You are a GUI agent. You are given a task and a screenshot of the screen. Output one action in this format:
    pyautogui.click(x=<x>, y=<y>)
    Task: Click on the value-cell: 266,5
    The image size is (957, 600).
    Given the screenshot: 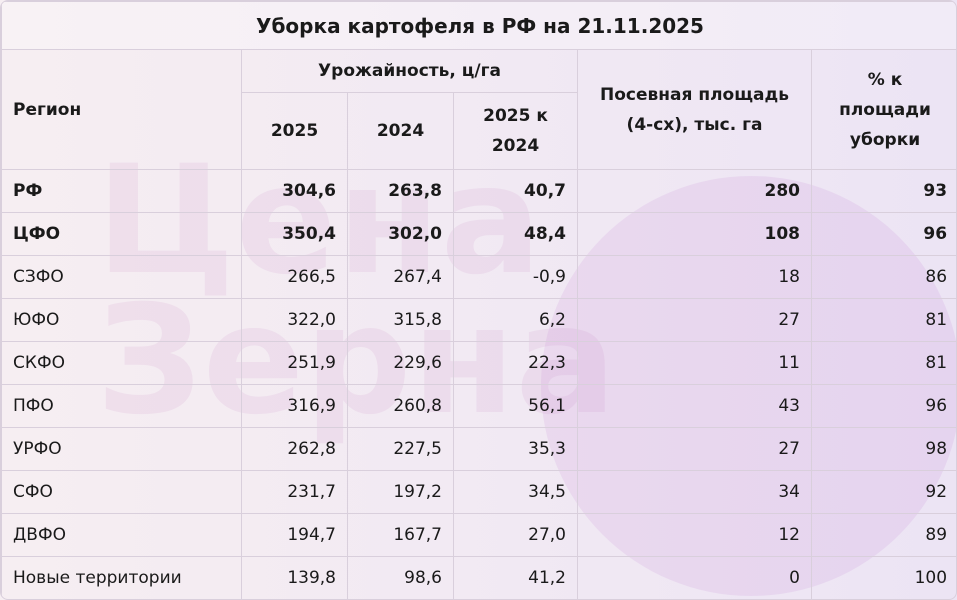 What is the action you would take?
    pyautogui.click(x=294, y=277)
    